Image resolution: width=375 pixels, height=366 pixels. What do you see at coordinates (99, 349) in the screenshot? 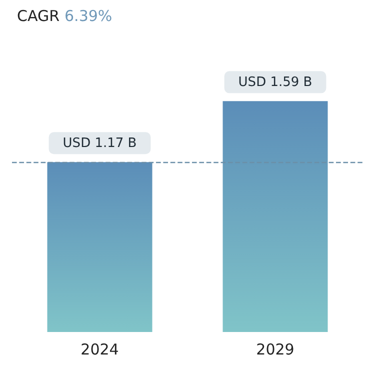
I see `x-tick-label: 2024` at bounding box center [99, 349].